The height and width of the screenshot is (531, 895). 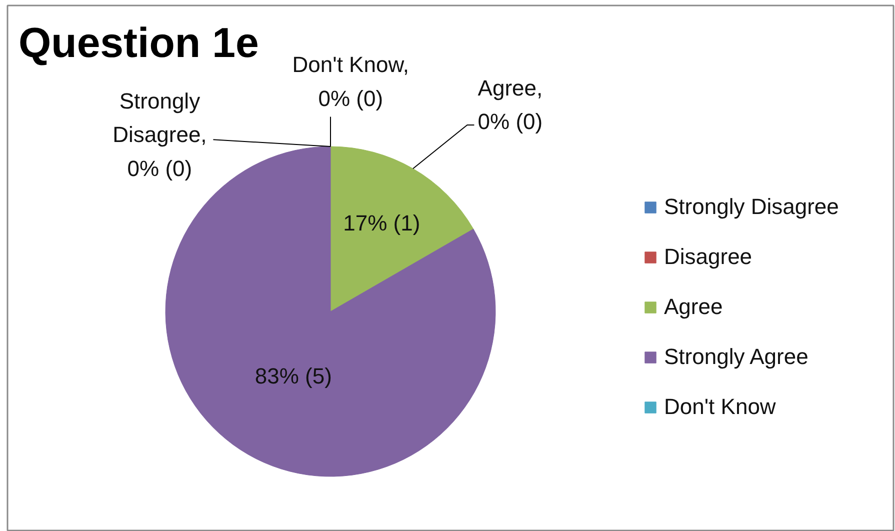 What do you see at coordinates (720, 407) in the screenshot?
I see `legend-label: Don't Know` at bounding box center [720, 407].